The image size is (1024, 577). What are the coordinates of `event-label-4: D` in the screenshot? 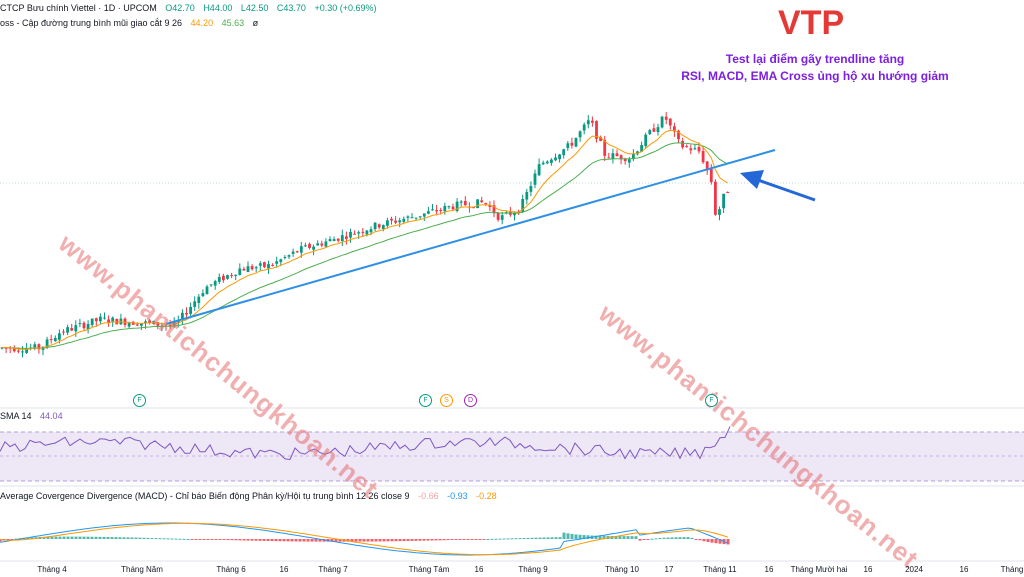 It's located at (470, 400).